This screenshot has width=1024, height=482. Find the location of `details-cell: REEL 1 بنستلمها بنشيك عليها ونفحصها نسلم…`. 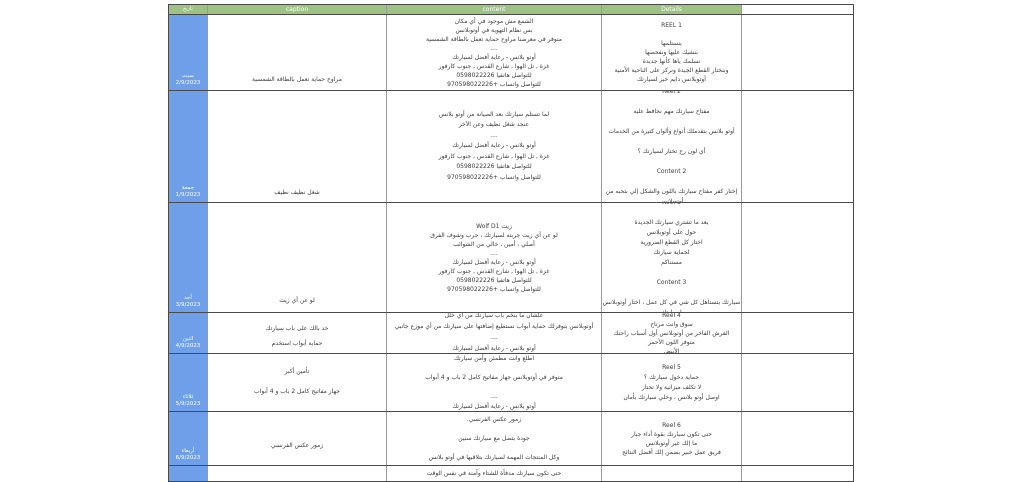

details-cell: REEL 1 بنستلمها بنشيك عليها ونفحصها نسلم… is located at coordinates (671, 52).